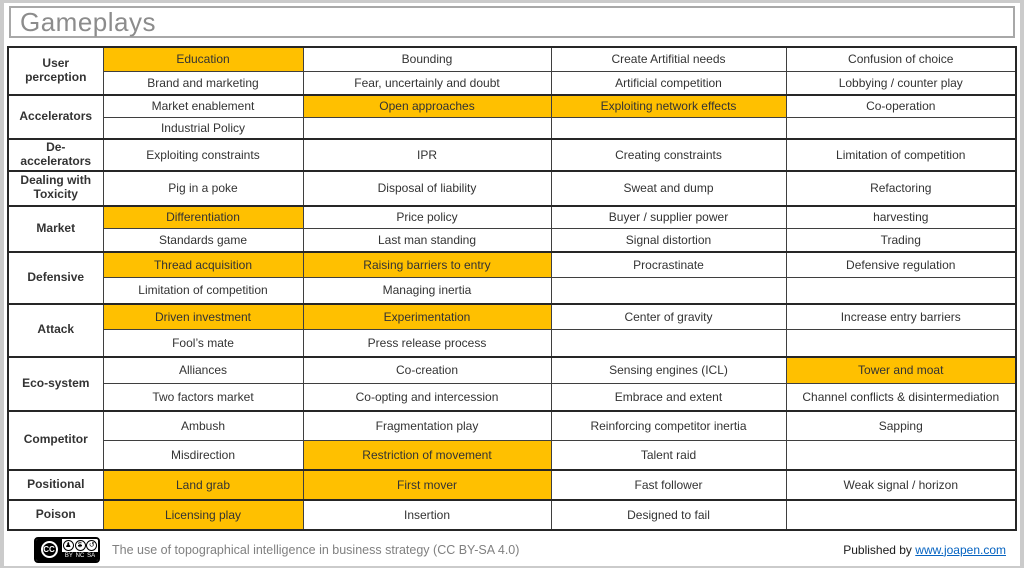 This screenshot has width=1024, height=568. I want to click on gameplay-cell: Procrastinate, so click(668, 264).